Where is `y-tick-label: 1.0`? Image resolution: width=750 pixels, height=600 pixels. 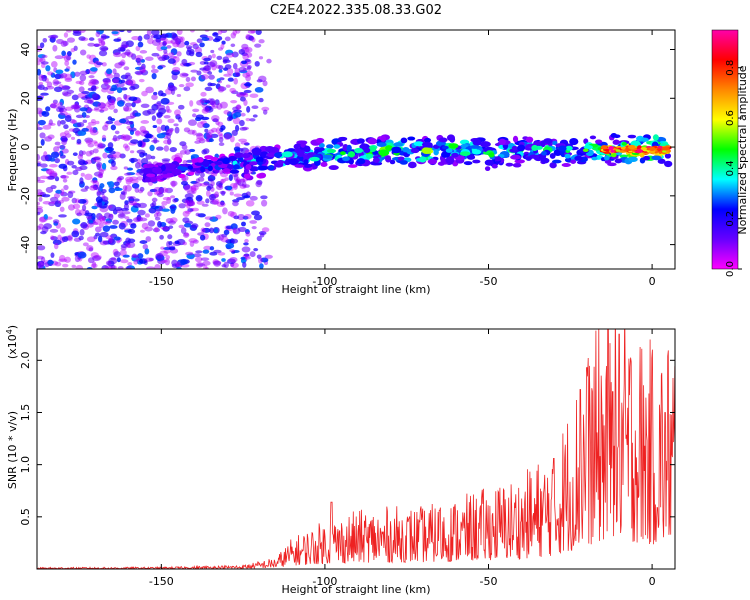 y-tick-label: 1.0 is located at coordinates (25, 465).